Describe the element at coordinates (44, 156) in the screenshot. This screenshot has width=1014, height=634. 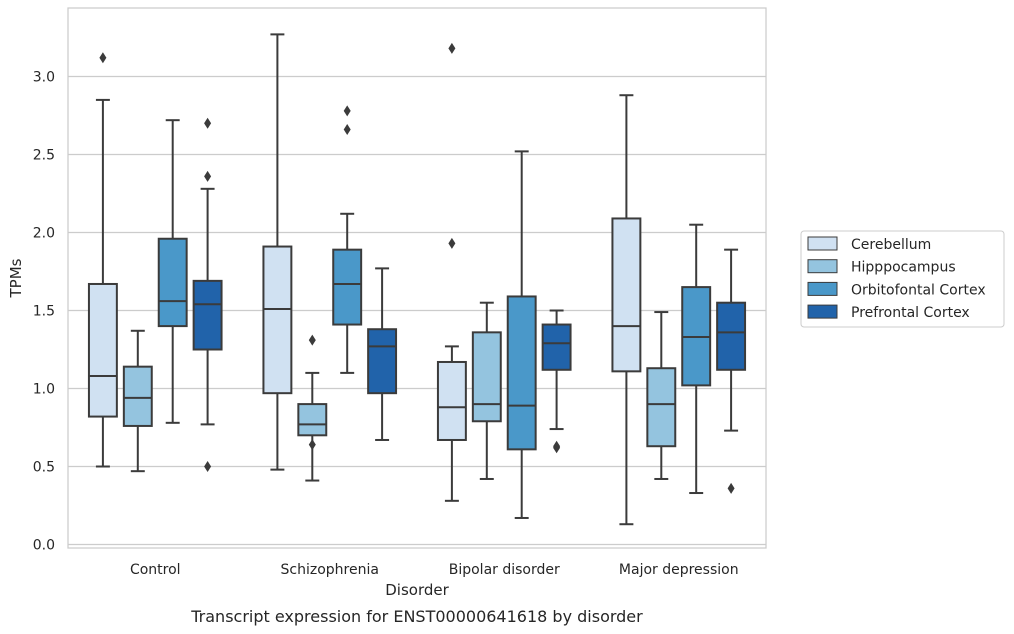
I see `y-tick-label: 2.5` at that location.